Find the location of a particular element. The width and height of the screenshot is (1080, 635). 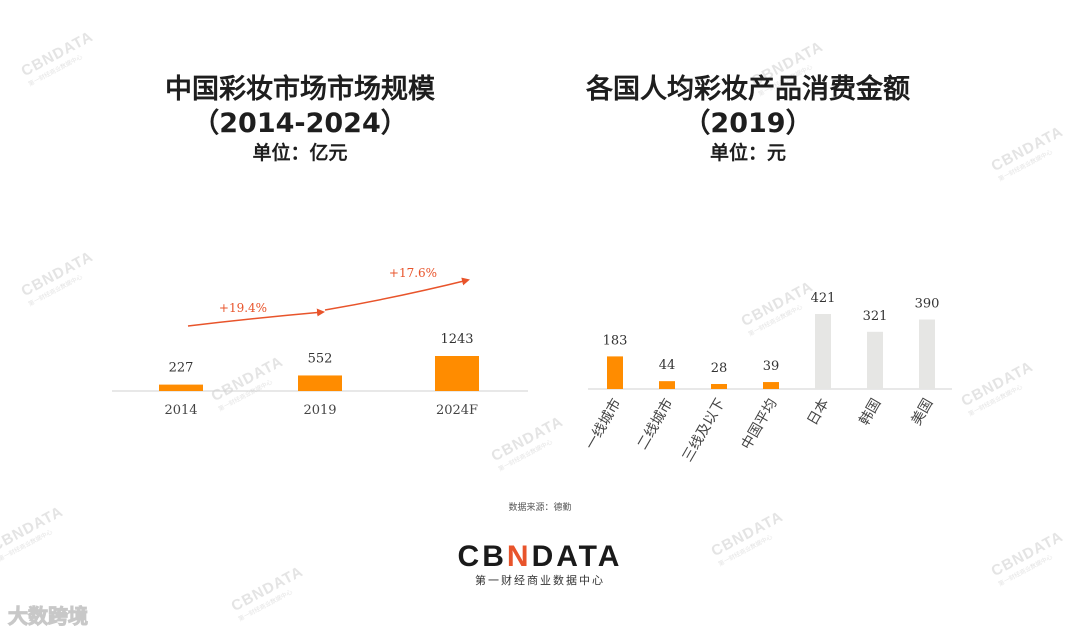

left-chart-title: 中国彩妆市场市场规模 （2014-2024） 单位：亿元 is located at coordinates (300, 119).